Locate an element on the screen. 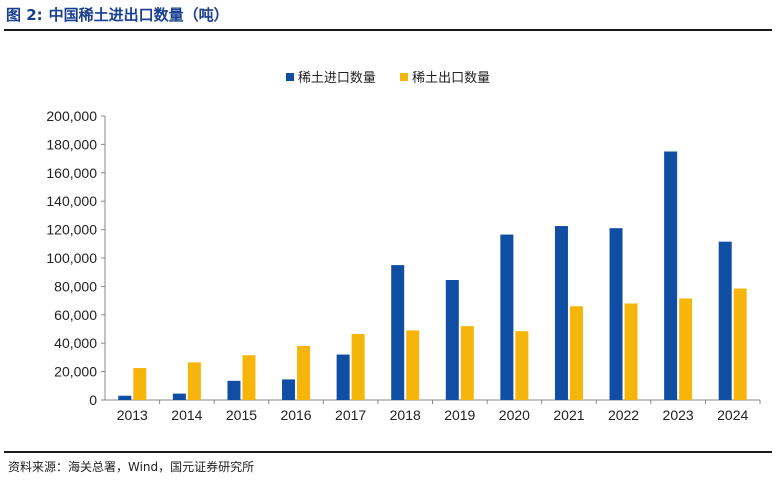  x-tick-label: 2014 is located at coordinates (186, 415).